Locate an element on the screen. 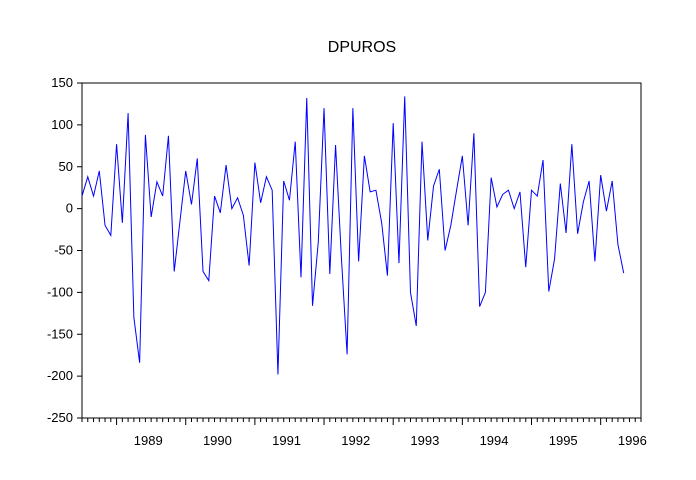 The image size is (696, 480). x-axis: 1989 1990 1991 1992 1993 1994 1995 1996 is located at coordinates (364, 433).